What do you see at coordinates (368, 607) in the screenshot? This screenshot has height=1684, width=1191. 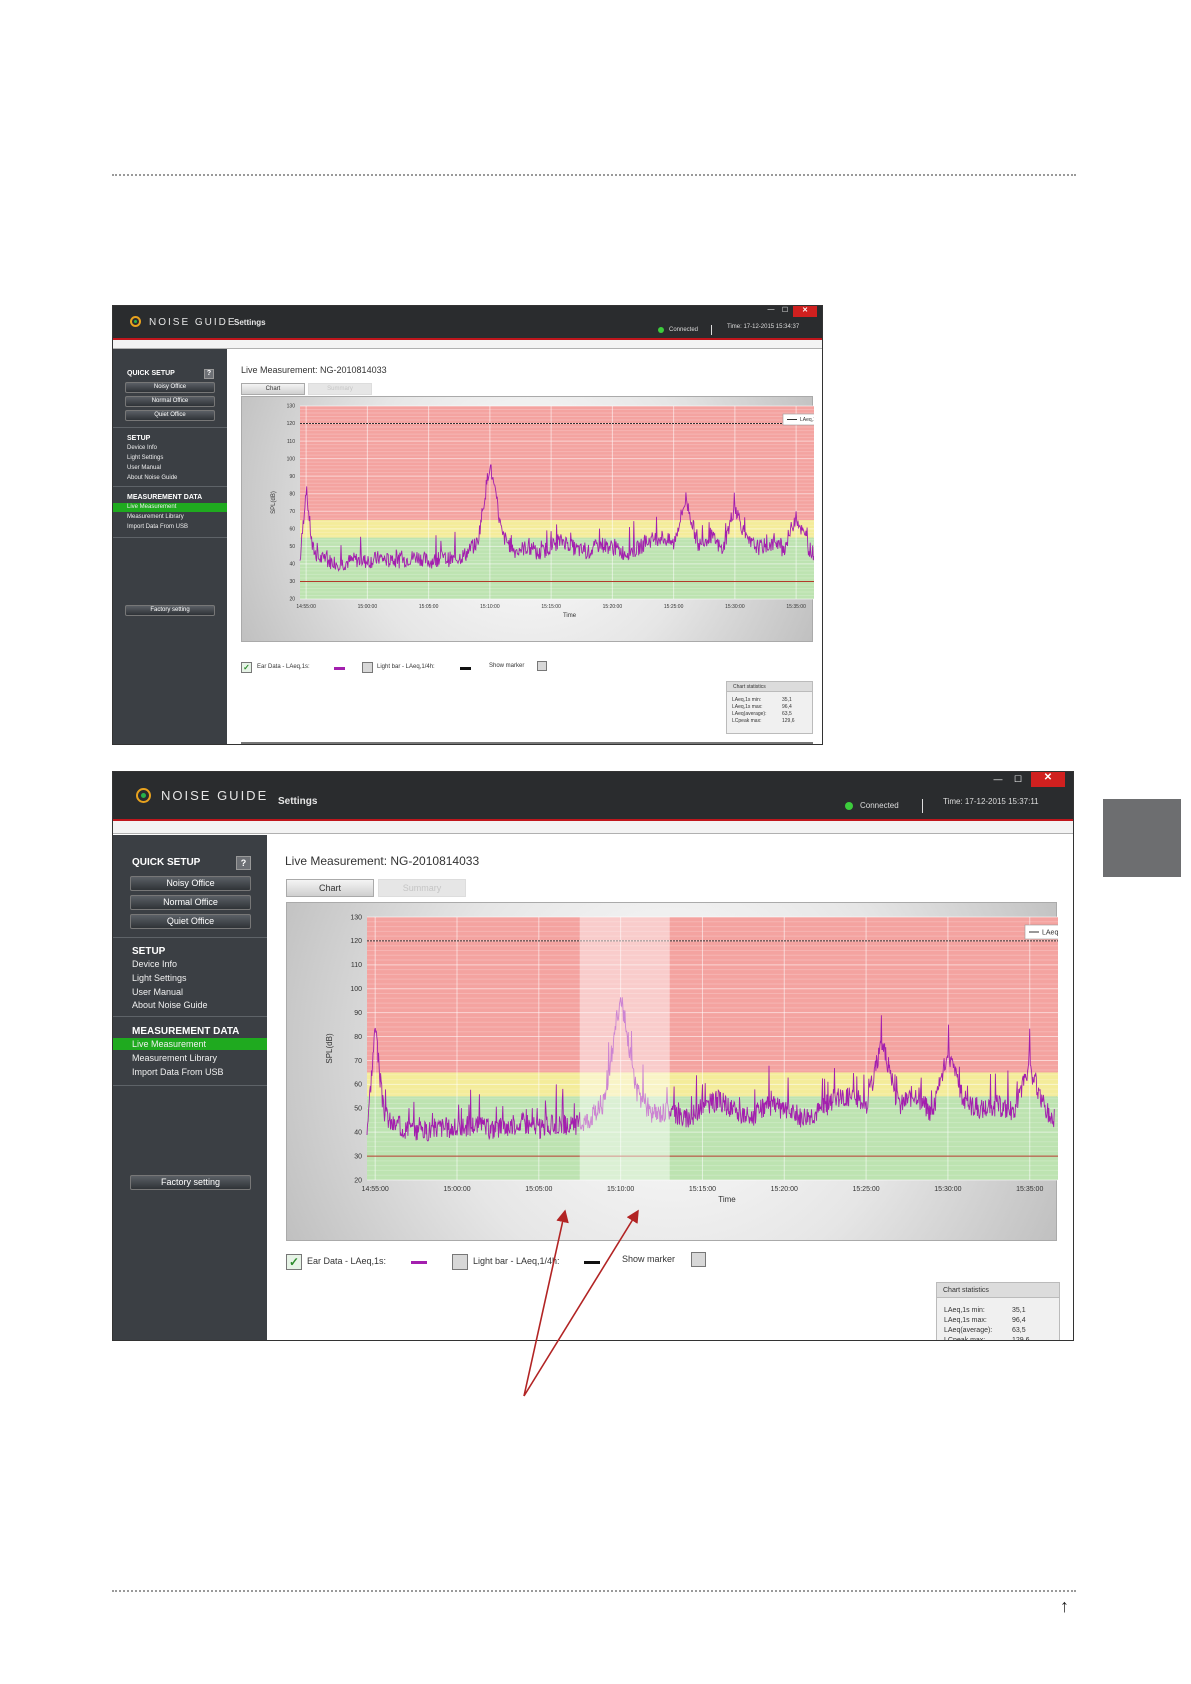 I see `x-tick-label: 15:00:00` at bounding box center [368, 607].